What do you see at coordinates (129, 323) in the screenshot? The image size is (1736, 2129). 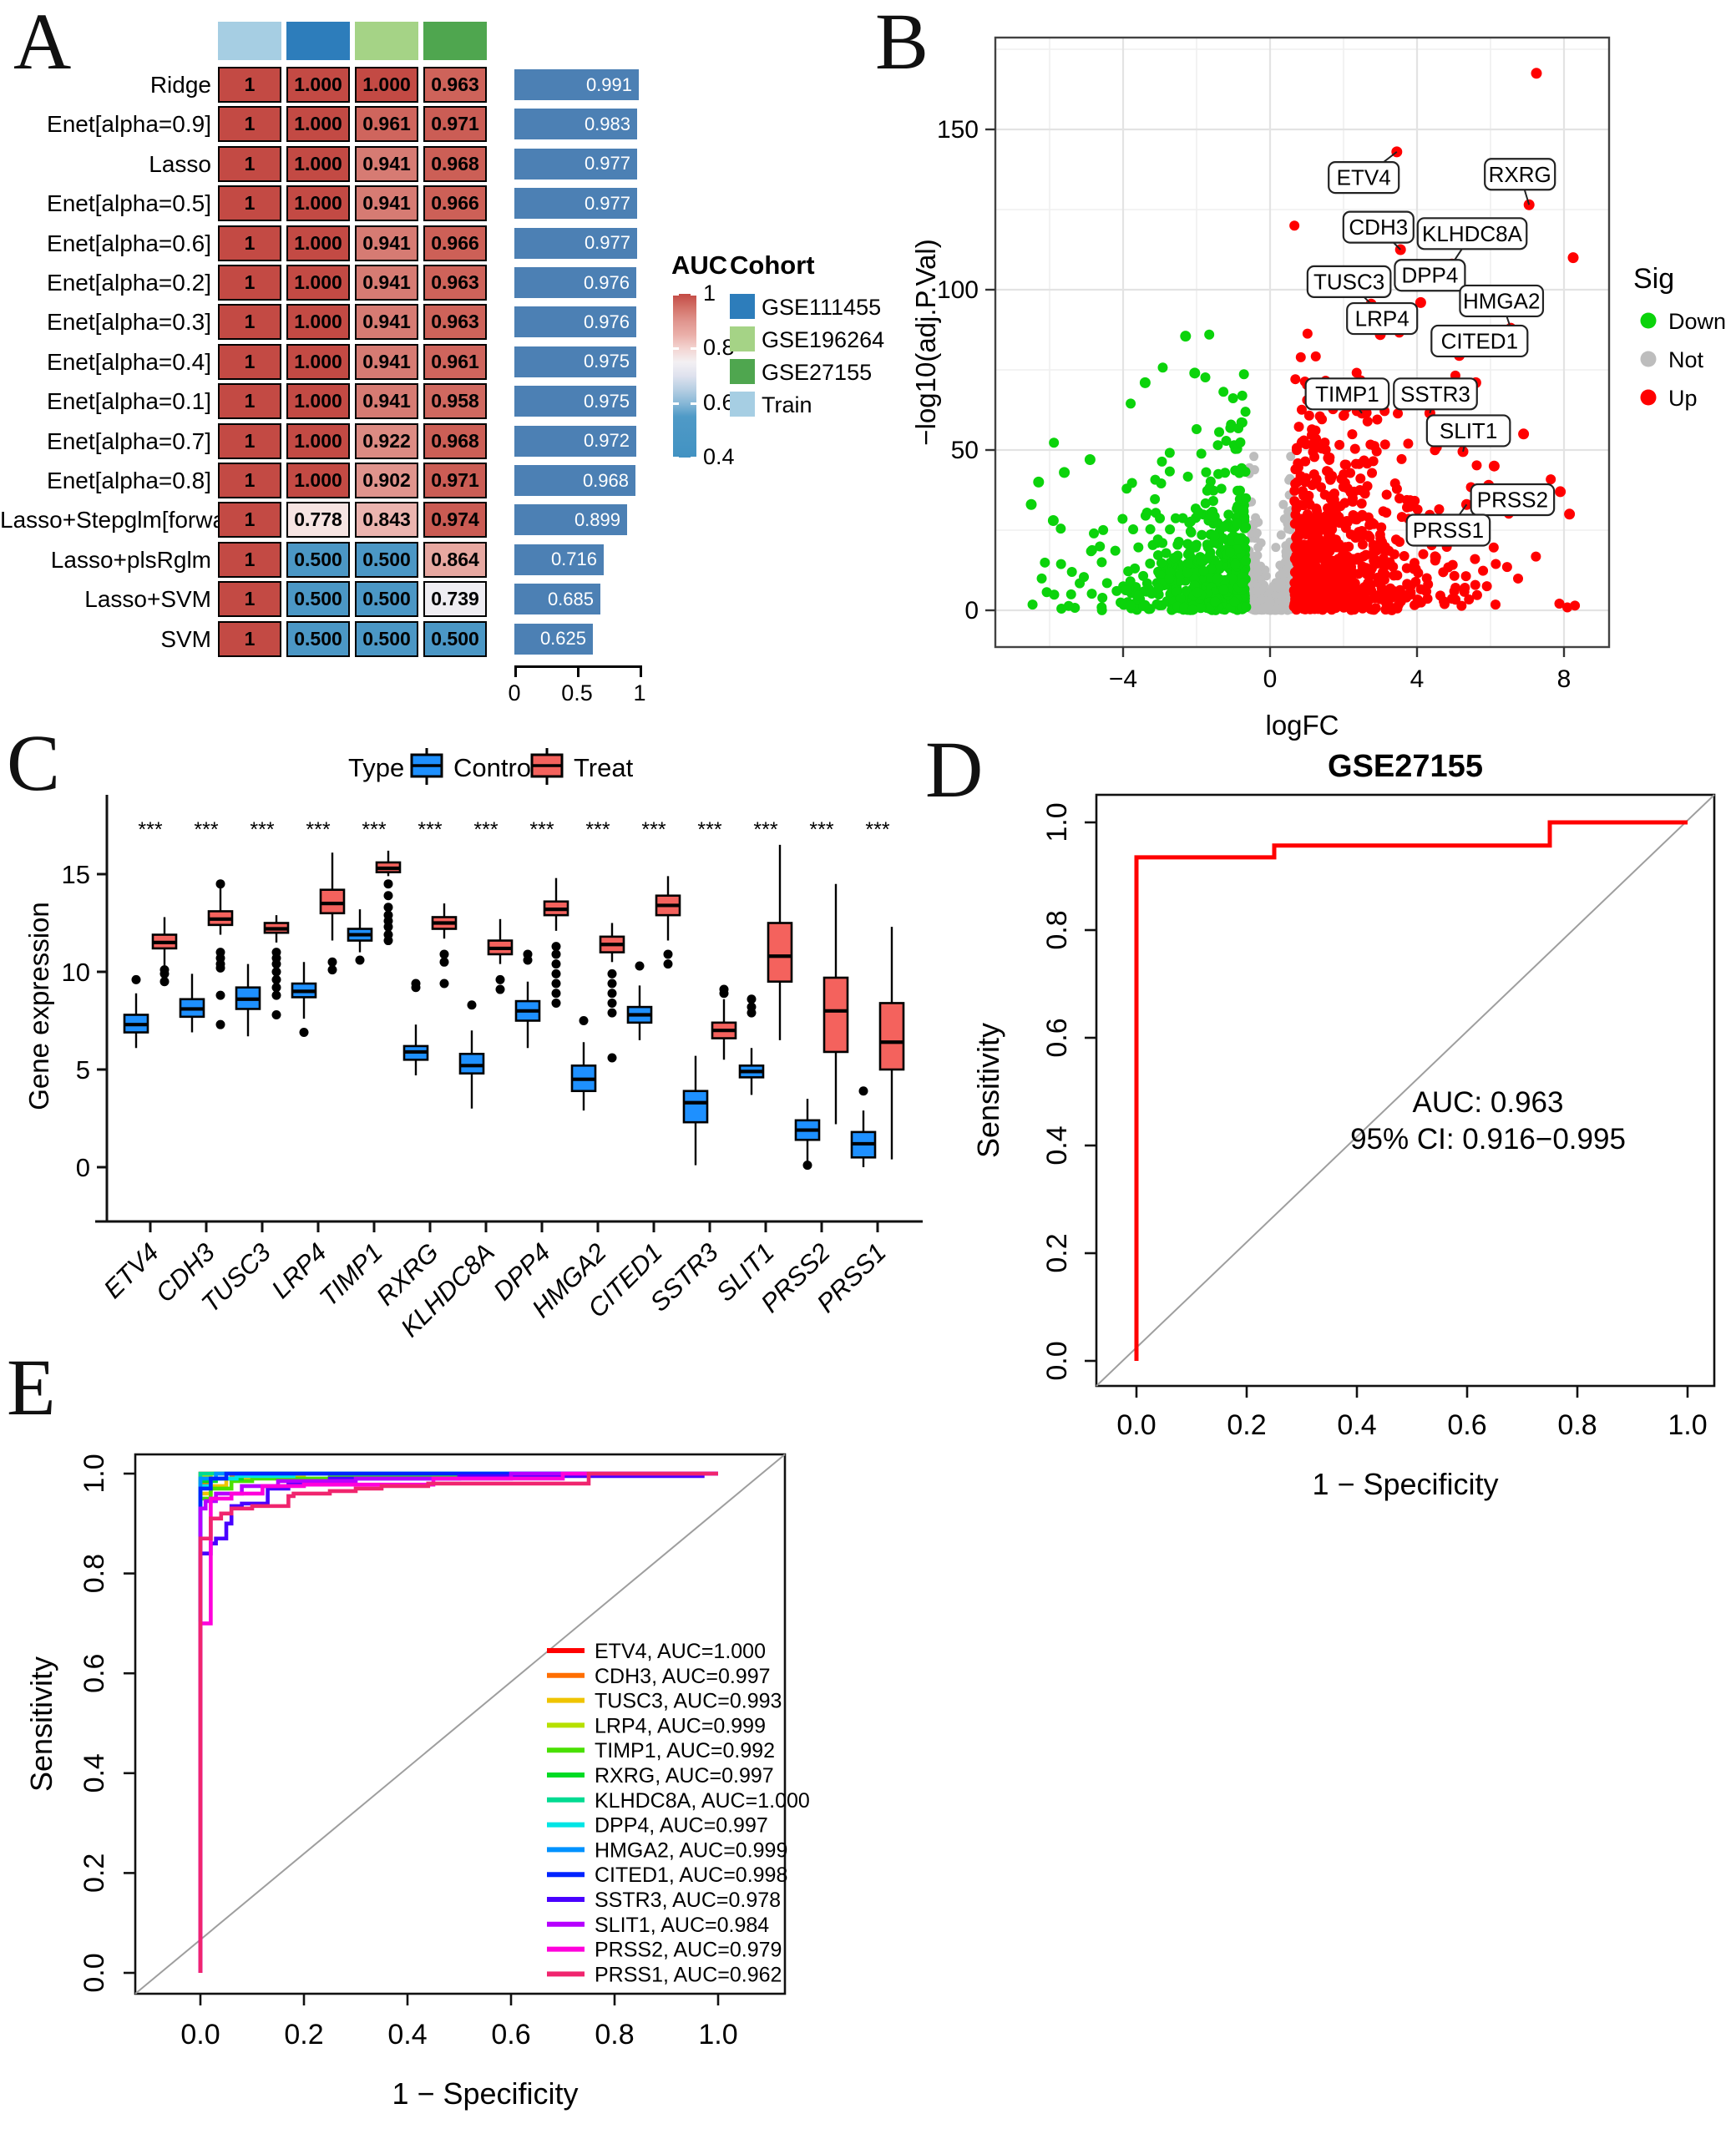 I see `model-row-label: Enet[alpha=0.3]` at bounding box center [129, 323].